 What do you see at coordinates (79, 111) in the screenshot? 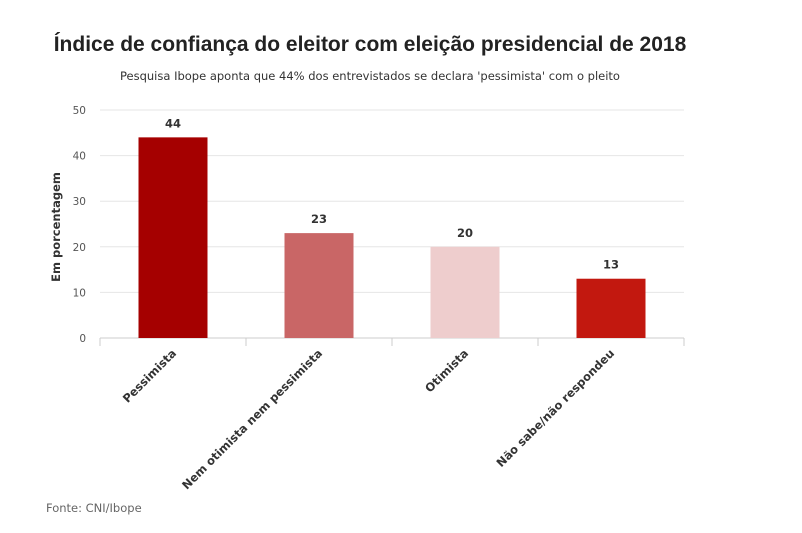
I see `y-tick-label: 50` at bounding box center [79, 111].